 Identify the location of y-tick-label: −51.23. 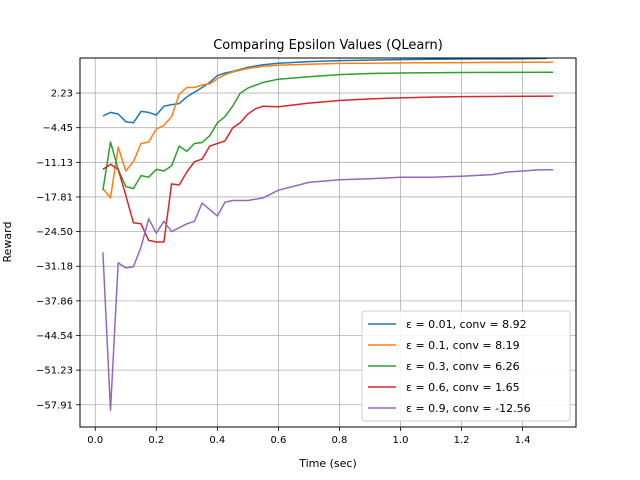
(54, 371).